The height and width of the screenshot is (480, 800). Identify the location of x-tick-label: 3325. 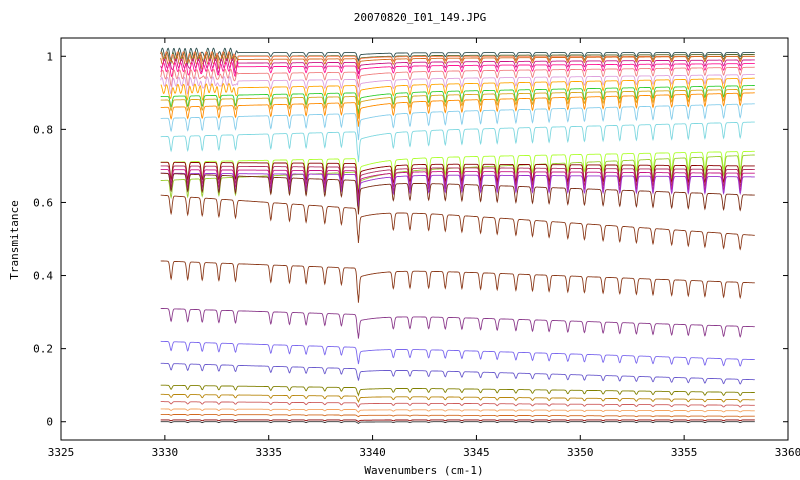
(61, 452).